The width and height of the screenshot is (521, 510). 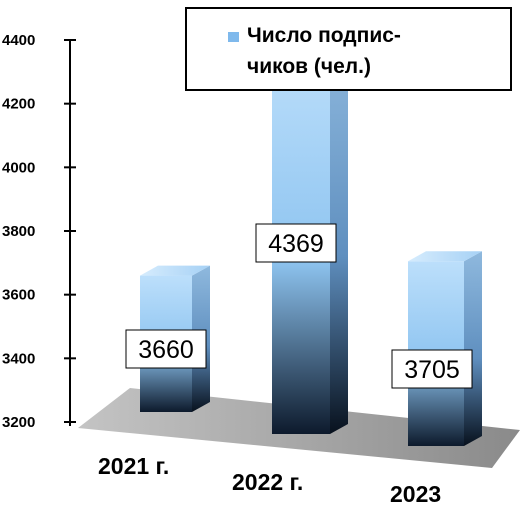 I want to click on legend-box, so click(x=348, y=49).